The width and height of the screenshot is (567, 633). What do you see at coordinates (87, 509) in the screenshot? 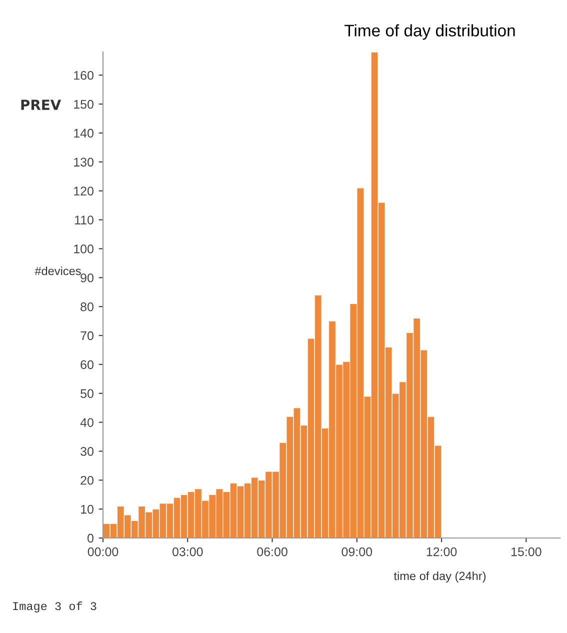
I see `y-tick-label: 10` at bounding box center [87, 509].